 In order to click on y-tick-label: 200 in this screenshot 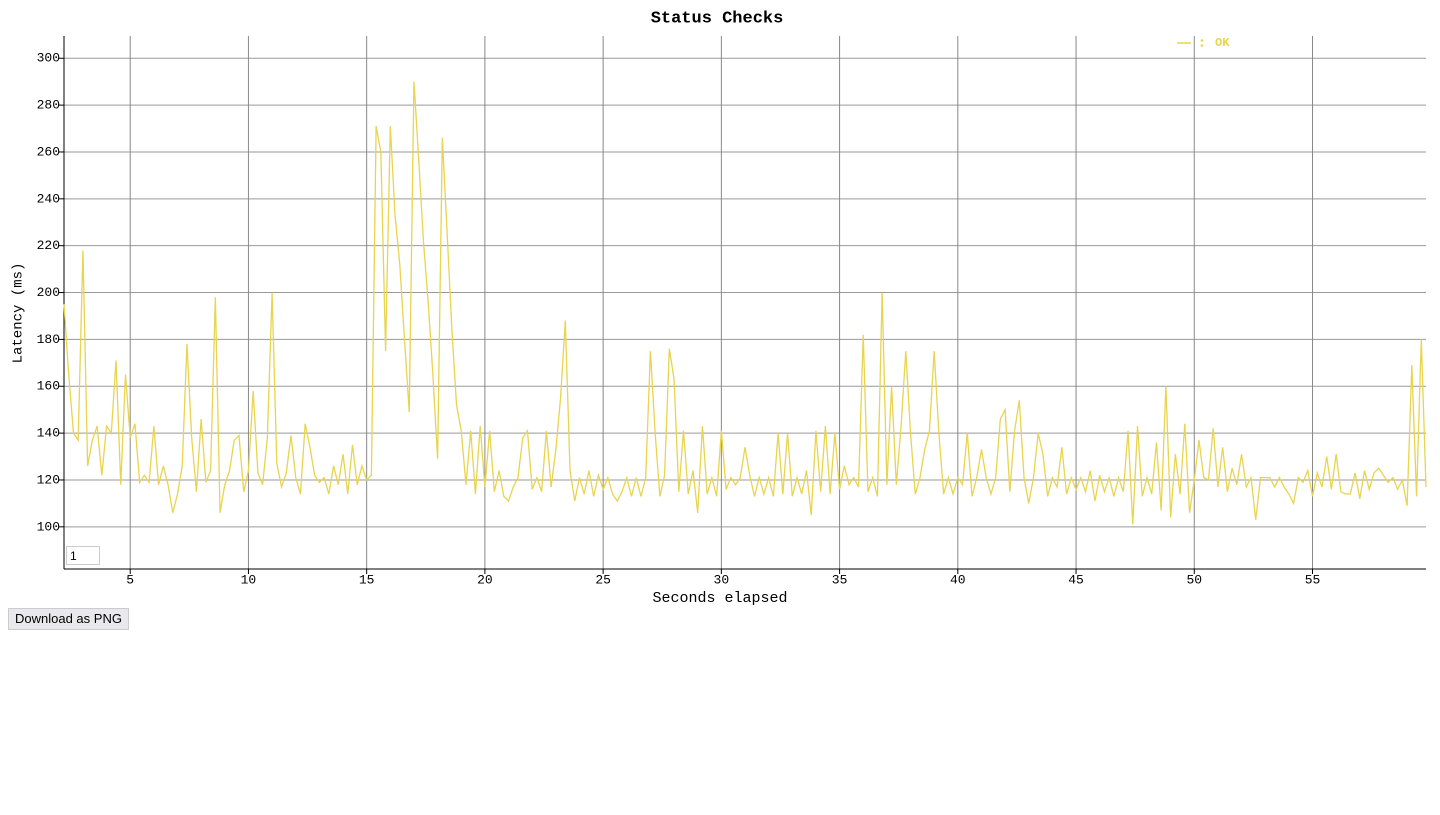, I will do `click(48, 292)`.